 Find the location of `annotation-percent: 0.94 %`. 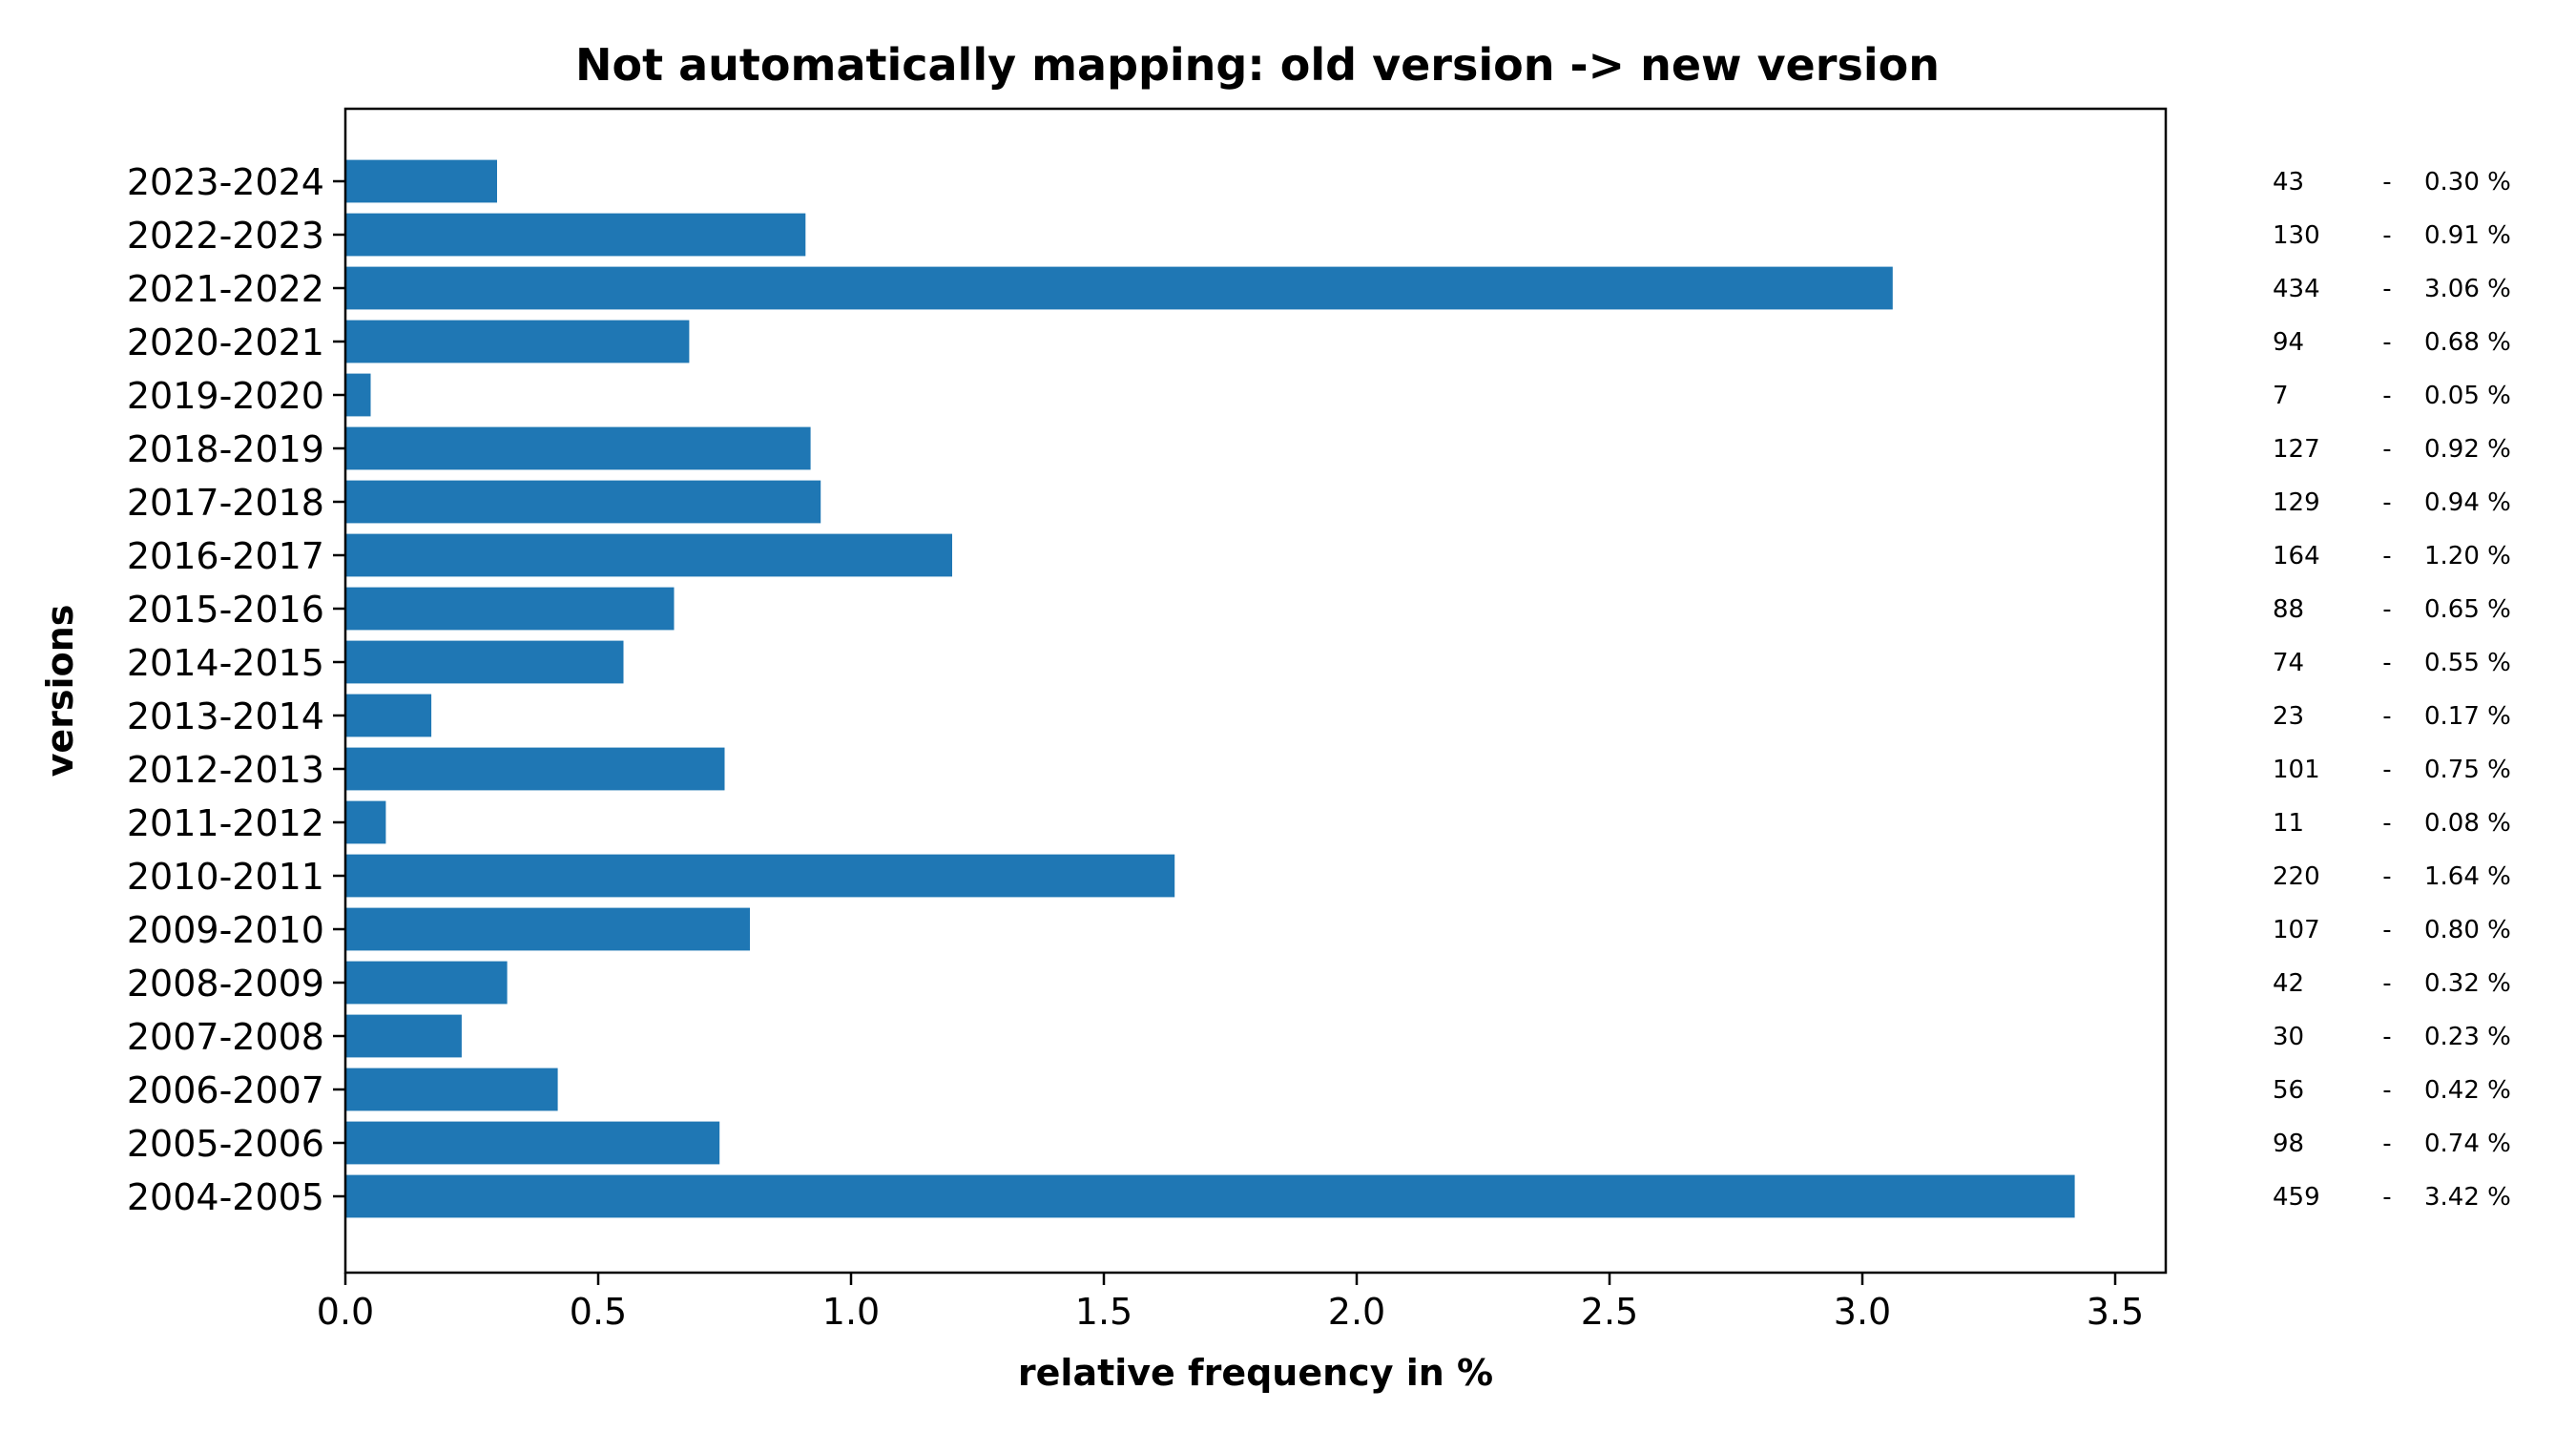

annotation-percent: 0.94 % is located at coordinates (2467, 503).